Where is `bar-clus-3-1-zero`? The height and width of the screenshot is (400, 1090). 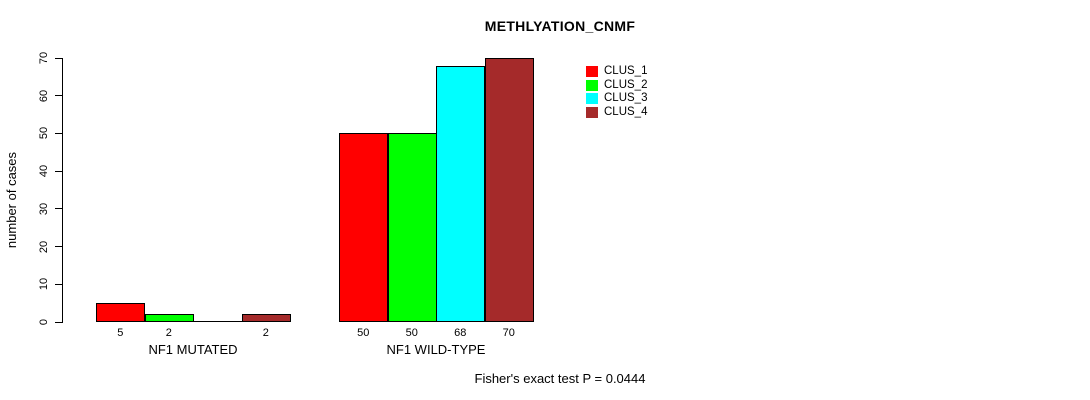 bar-clus-3-1-zero is located at coordinates (217, 321).